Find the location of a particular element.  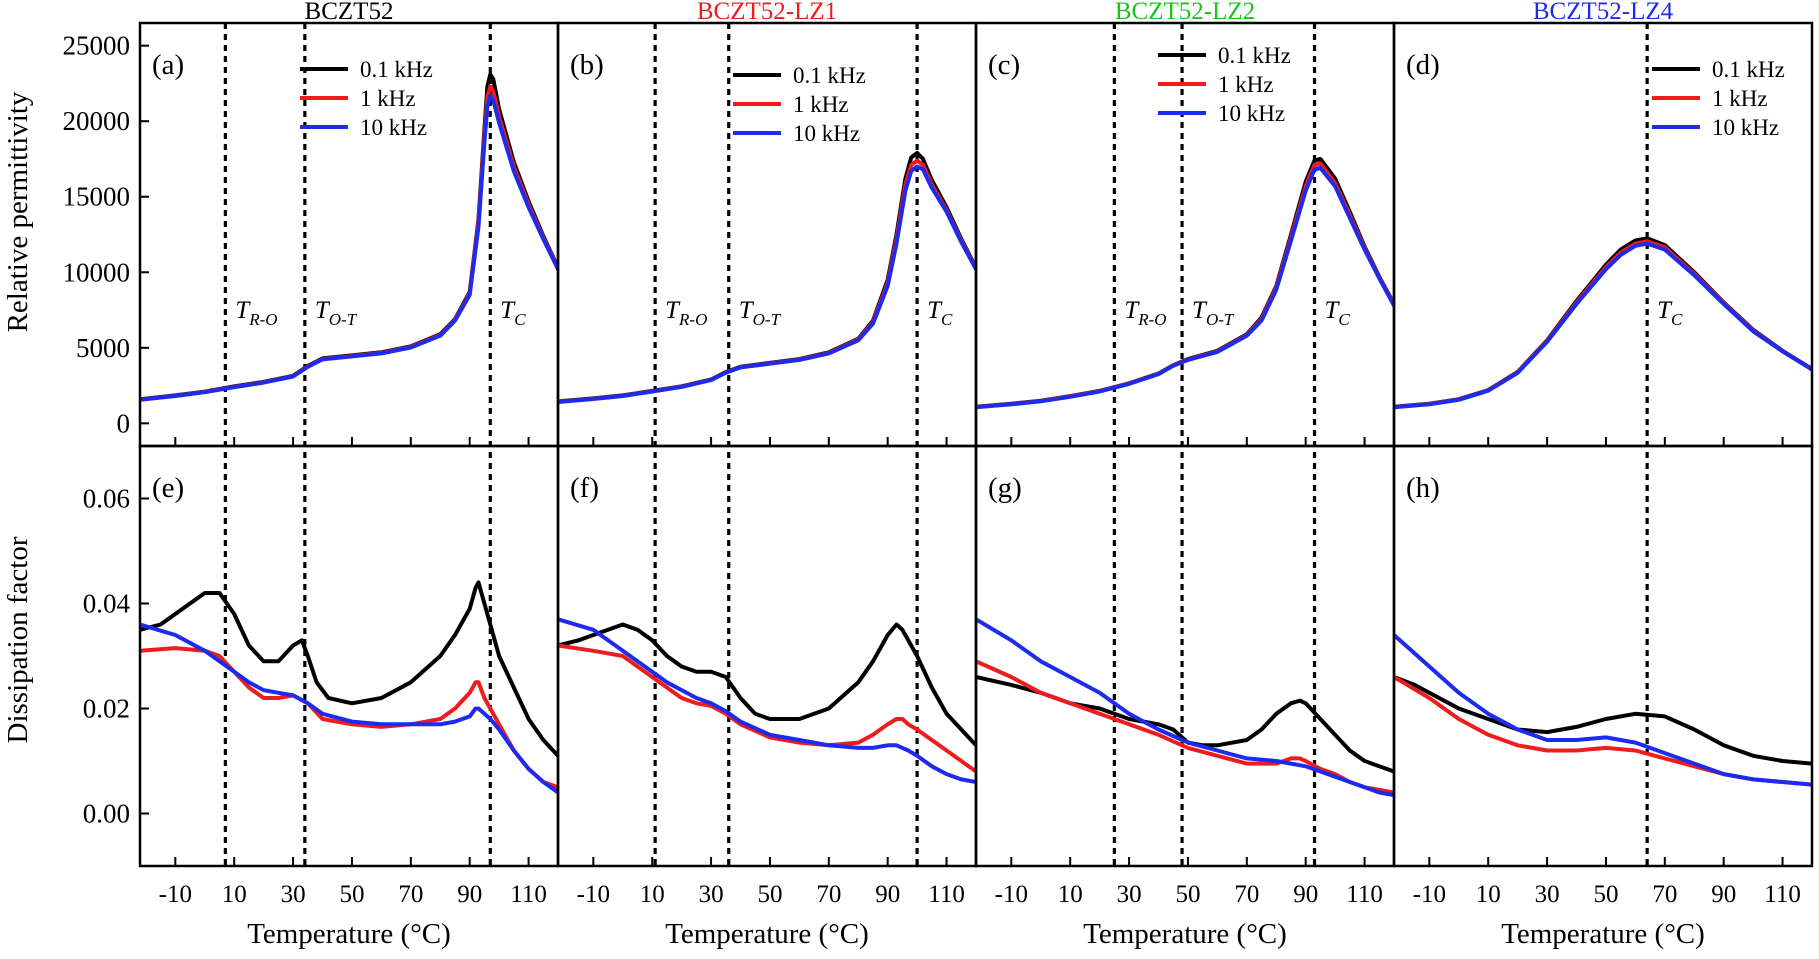

x-axis-title-3: Temperature (°C) is located at coordinates (1603, 934).